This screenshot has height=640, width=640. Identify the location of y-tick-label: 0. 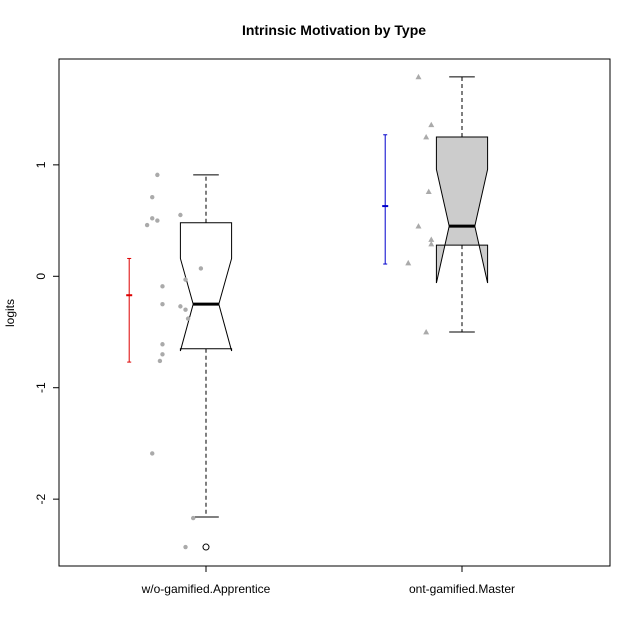
(41, 276).